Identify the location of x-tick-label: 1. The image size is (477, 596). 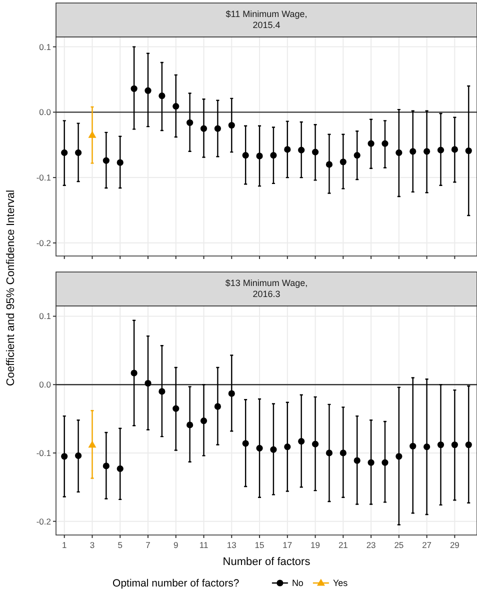
(64, 545).